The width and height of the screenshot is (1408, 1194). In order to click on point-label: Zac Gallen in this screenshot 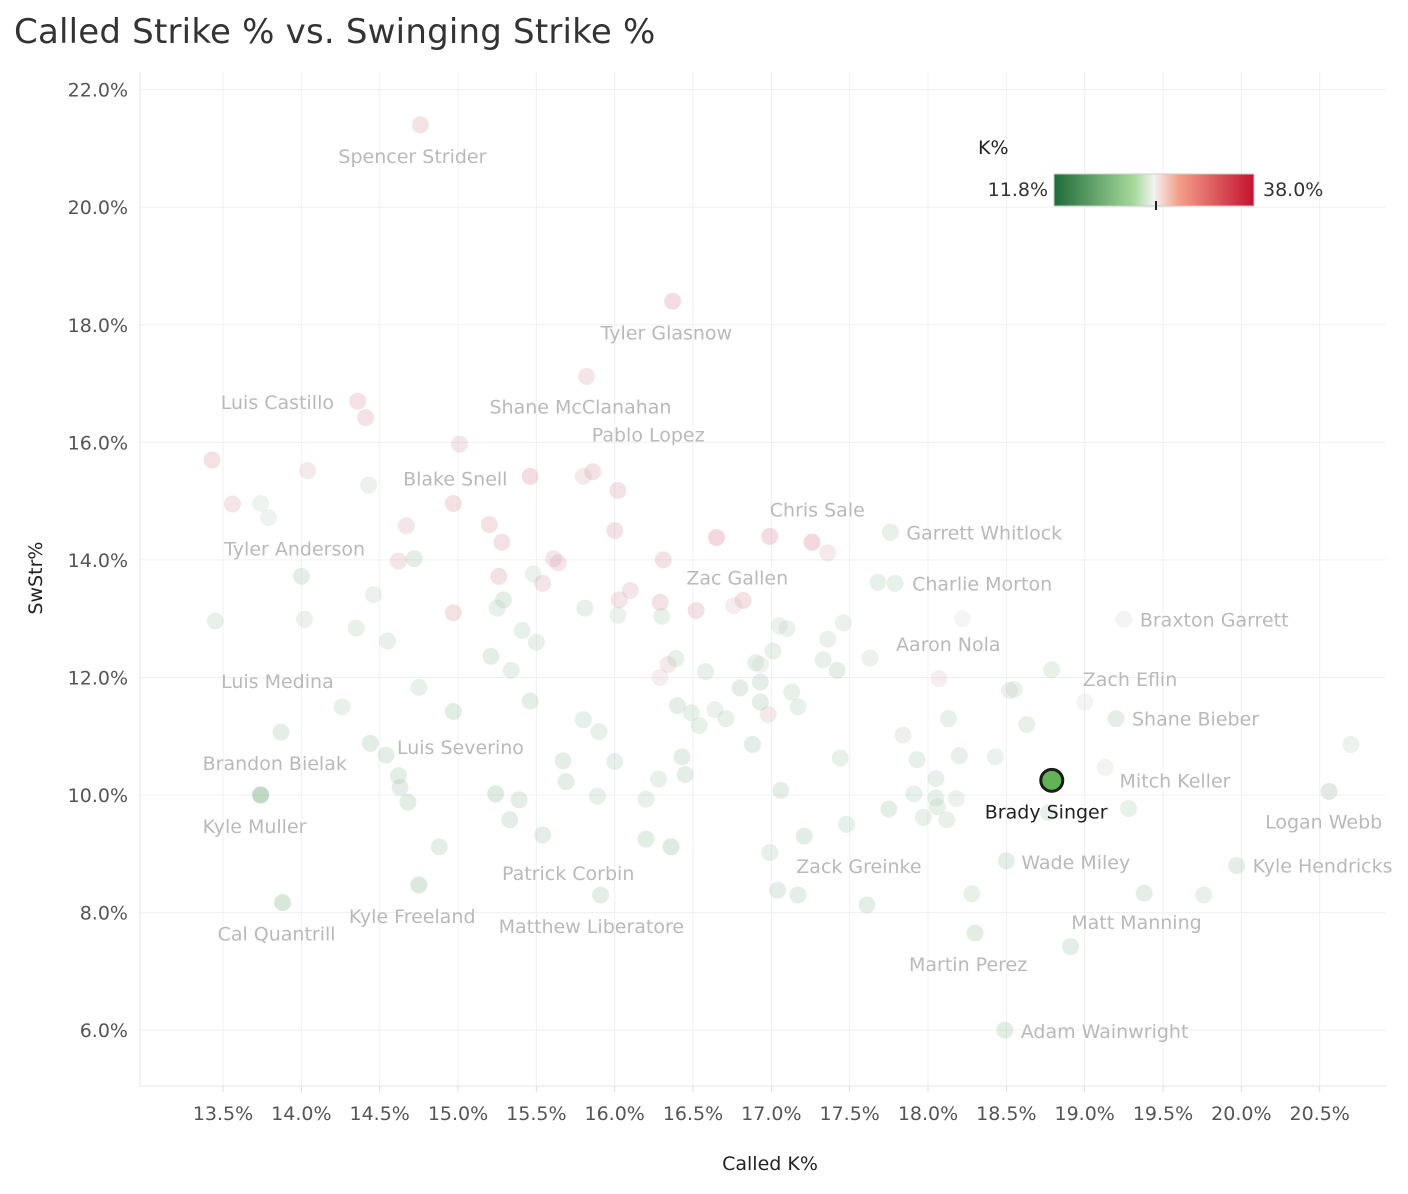, I will do `click(737, 578)`.